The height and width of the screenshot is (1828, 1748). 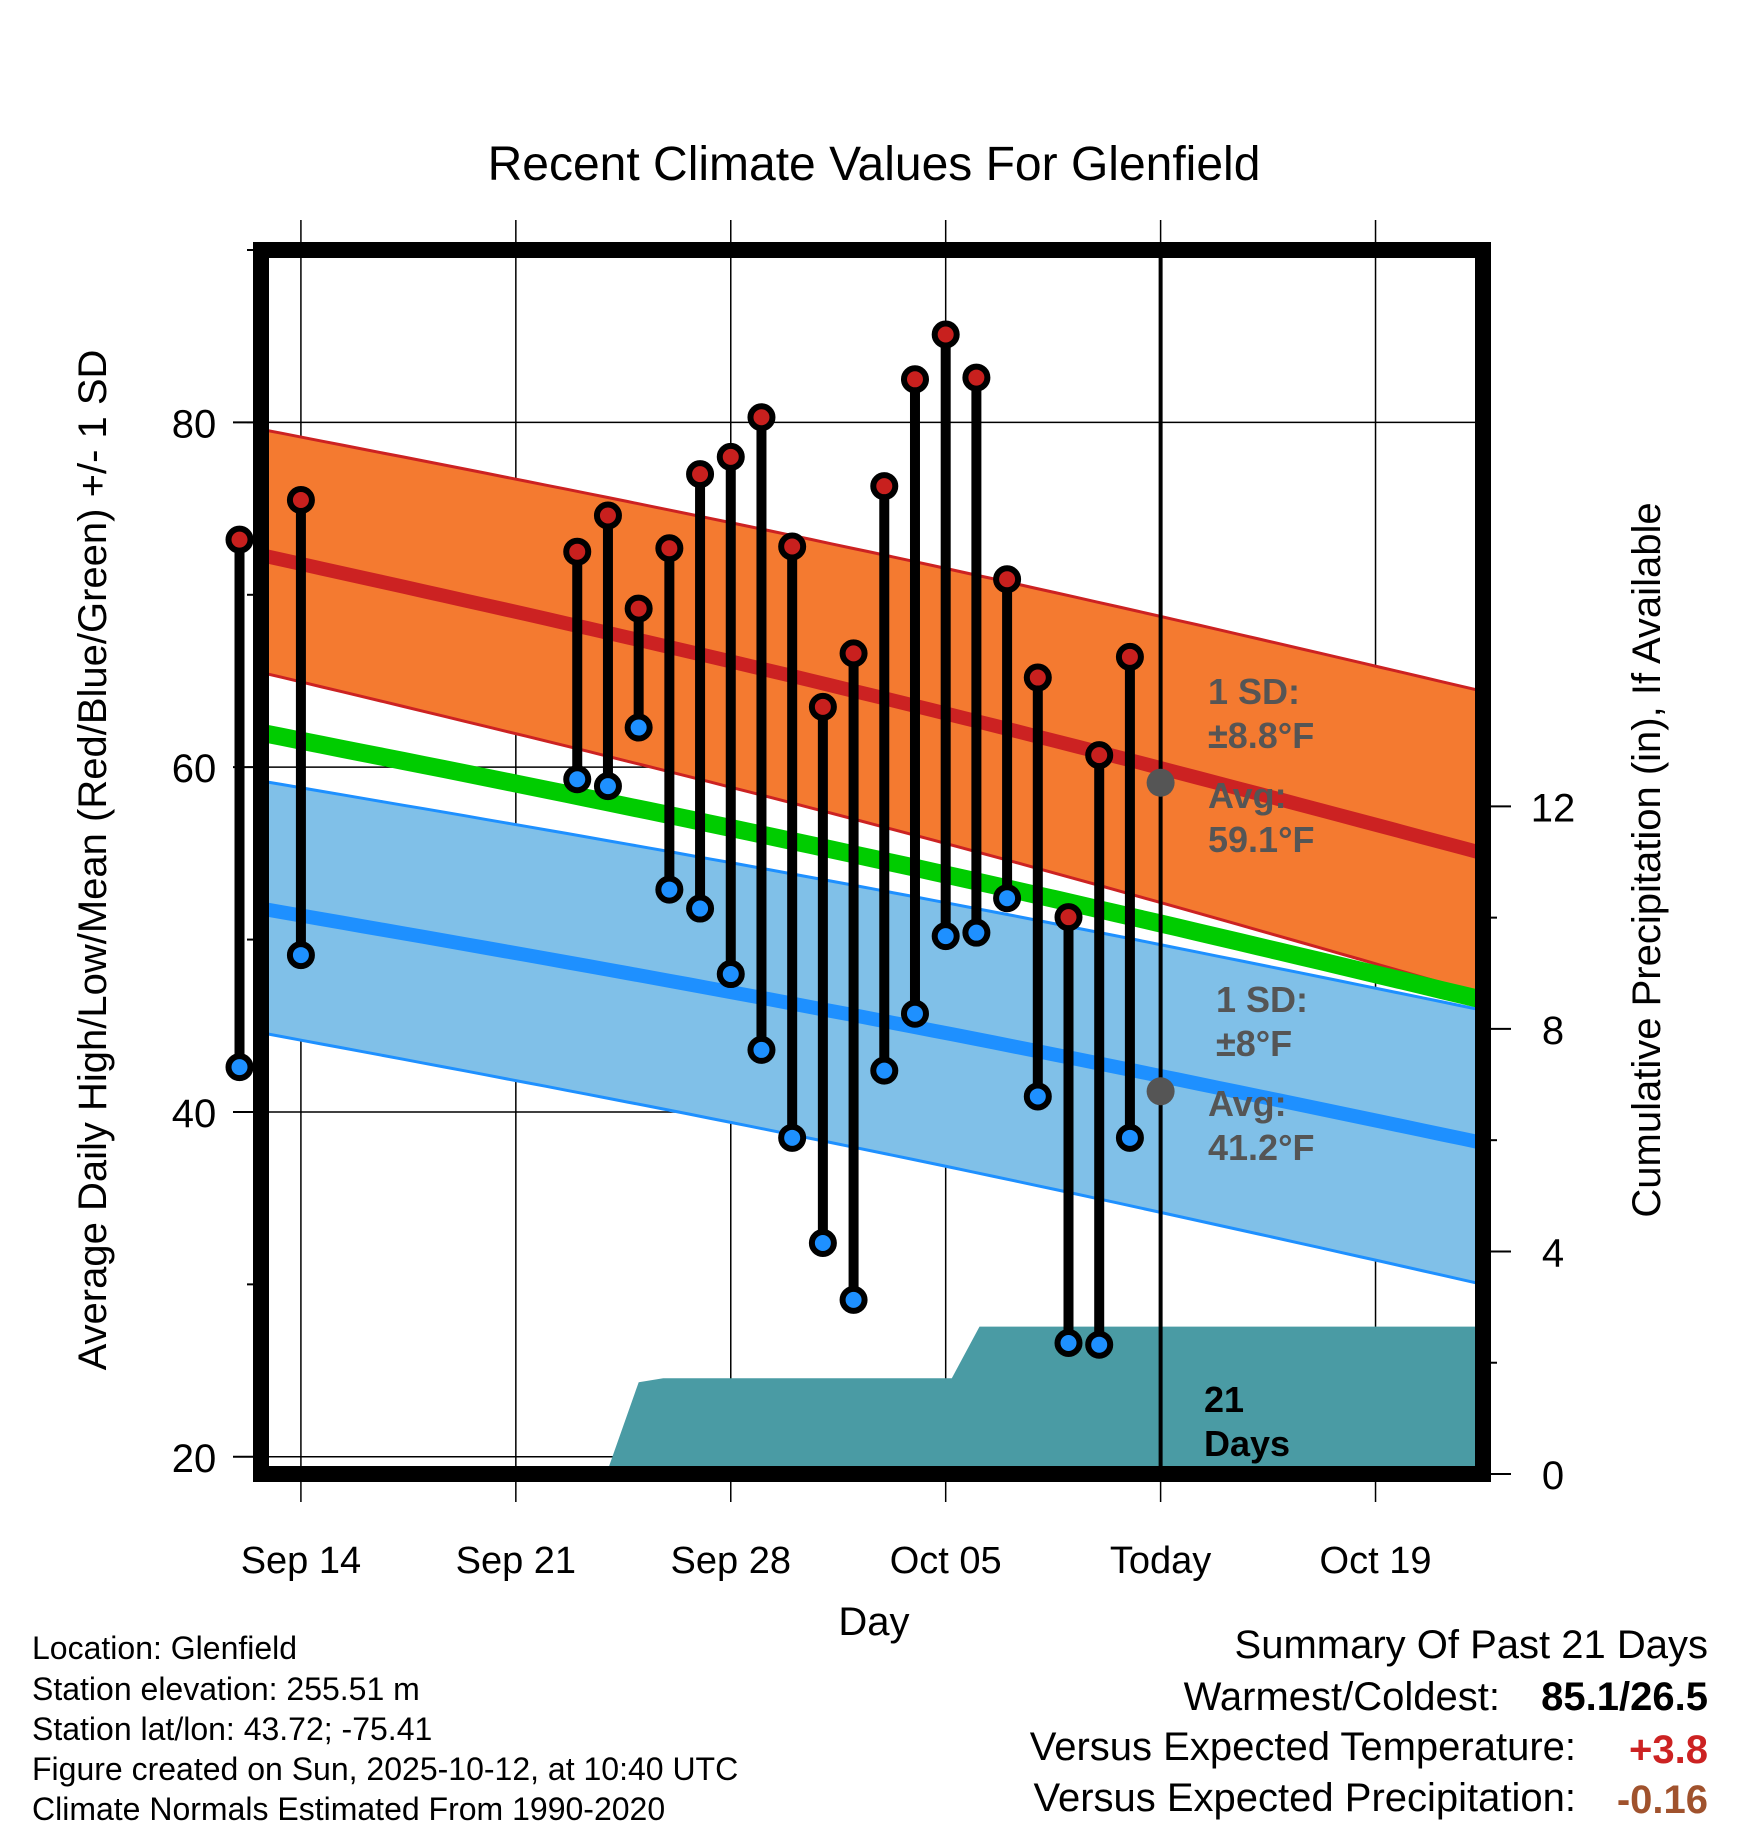 What do you see at coordinates (194, 1114) in the screenshot?
I see `y-left-tick-label: 40` at bounding box center [194, 1114].